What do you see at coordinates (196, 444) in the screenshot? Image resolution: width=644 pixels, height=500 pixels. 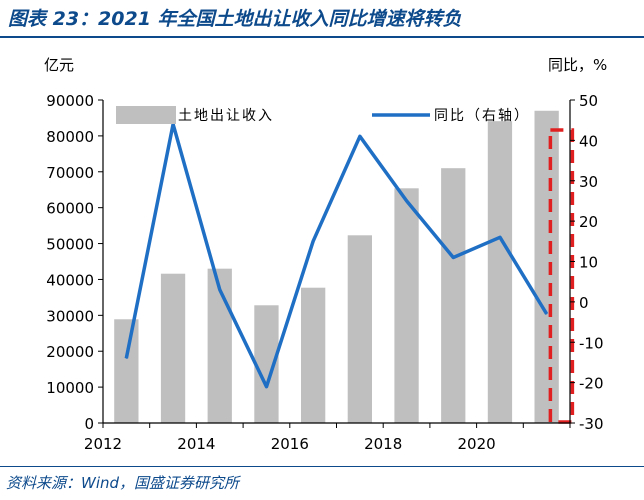 I see `x-tick-label: 2014` at bounding box center [196, 444].